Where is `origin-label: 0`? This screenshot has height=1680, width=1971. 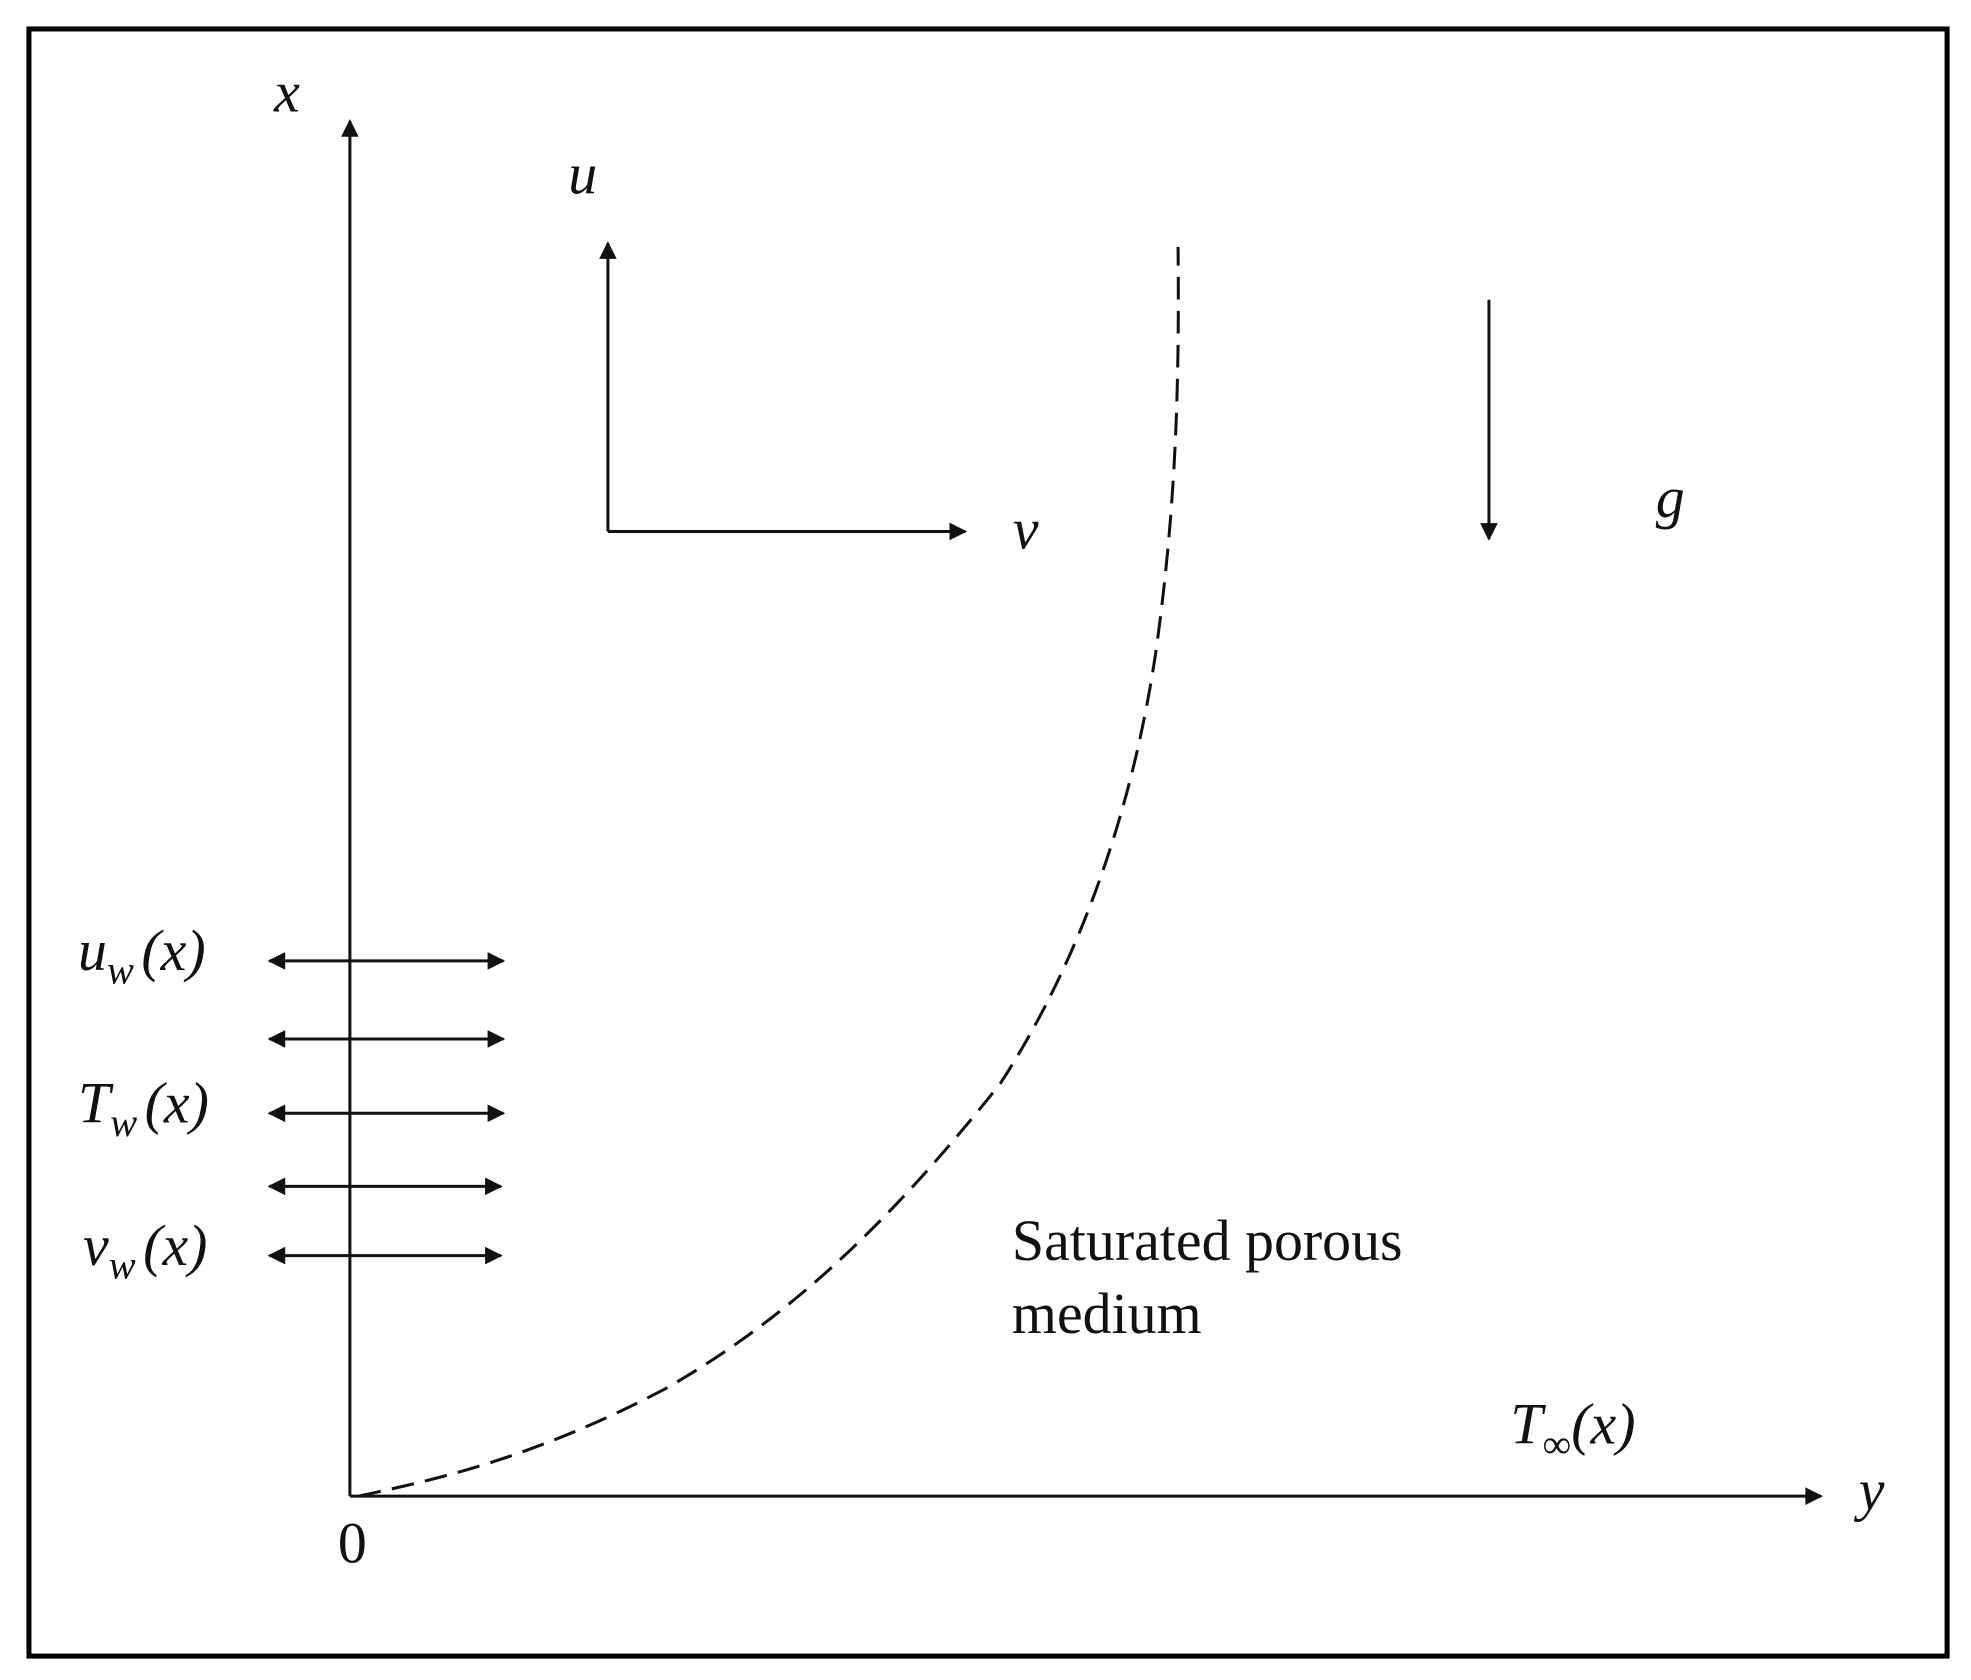
origin-label: 0 is located at coordinates (352, 1542).